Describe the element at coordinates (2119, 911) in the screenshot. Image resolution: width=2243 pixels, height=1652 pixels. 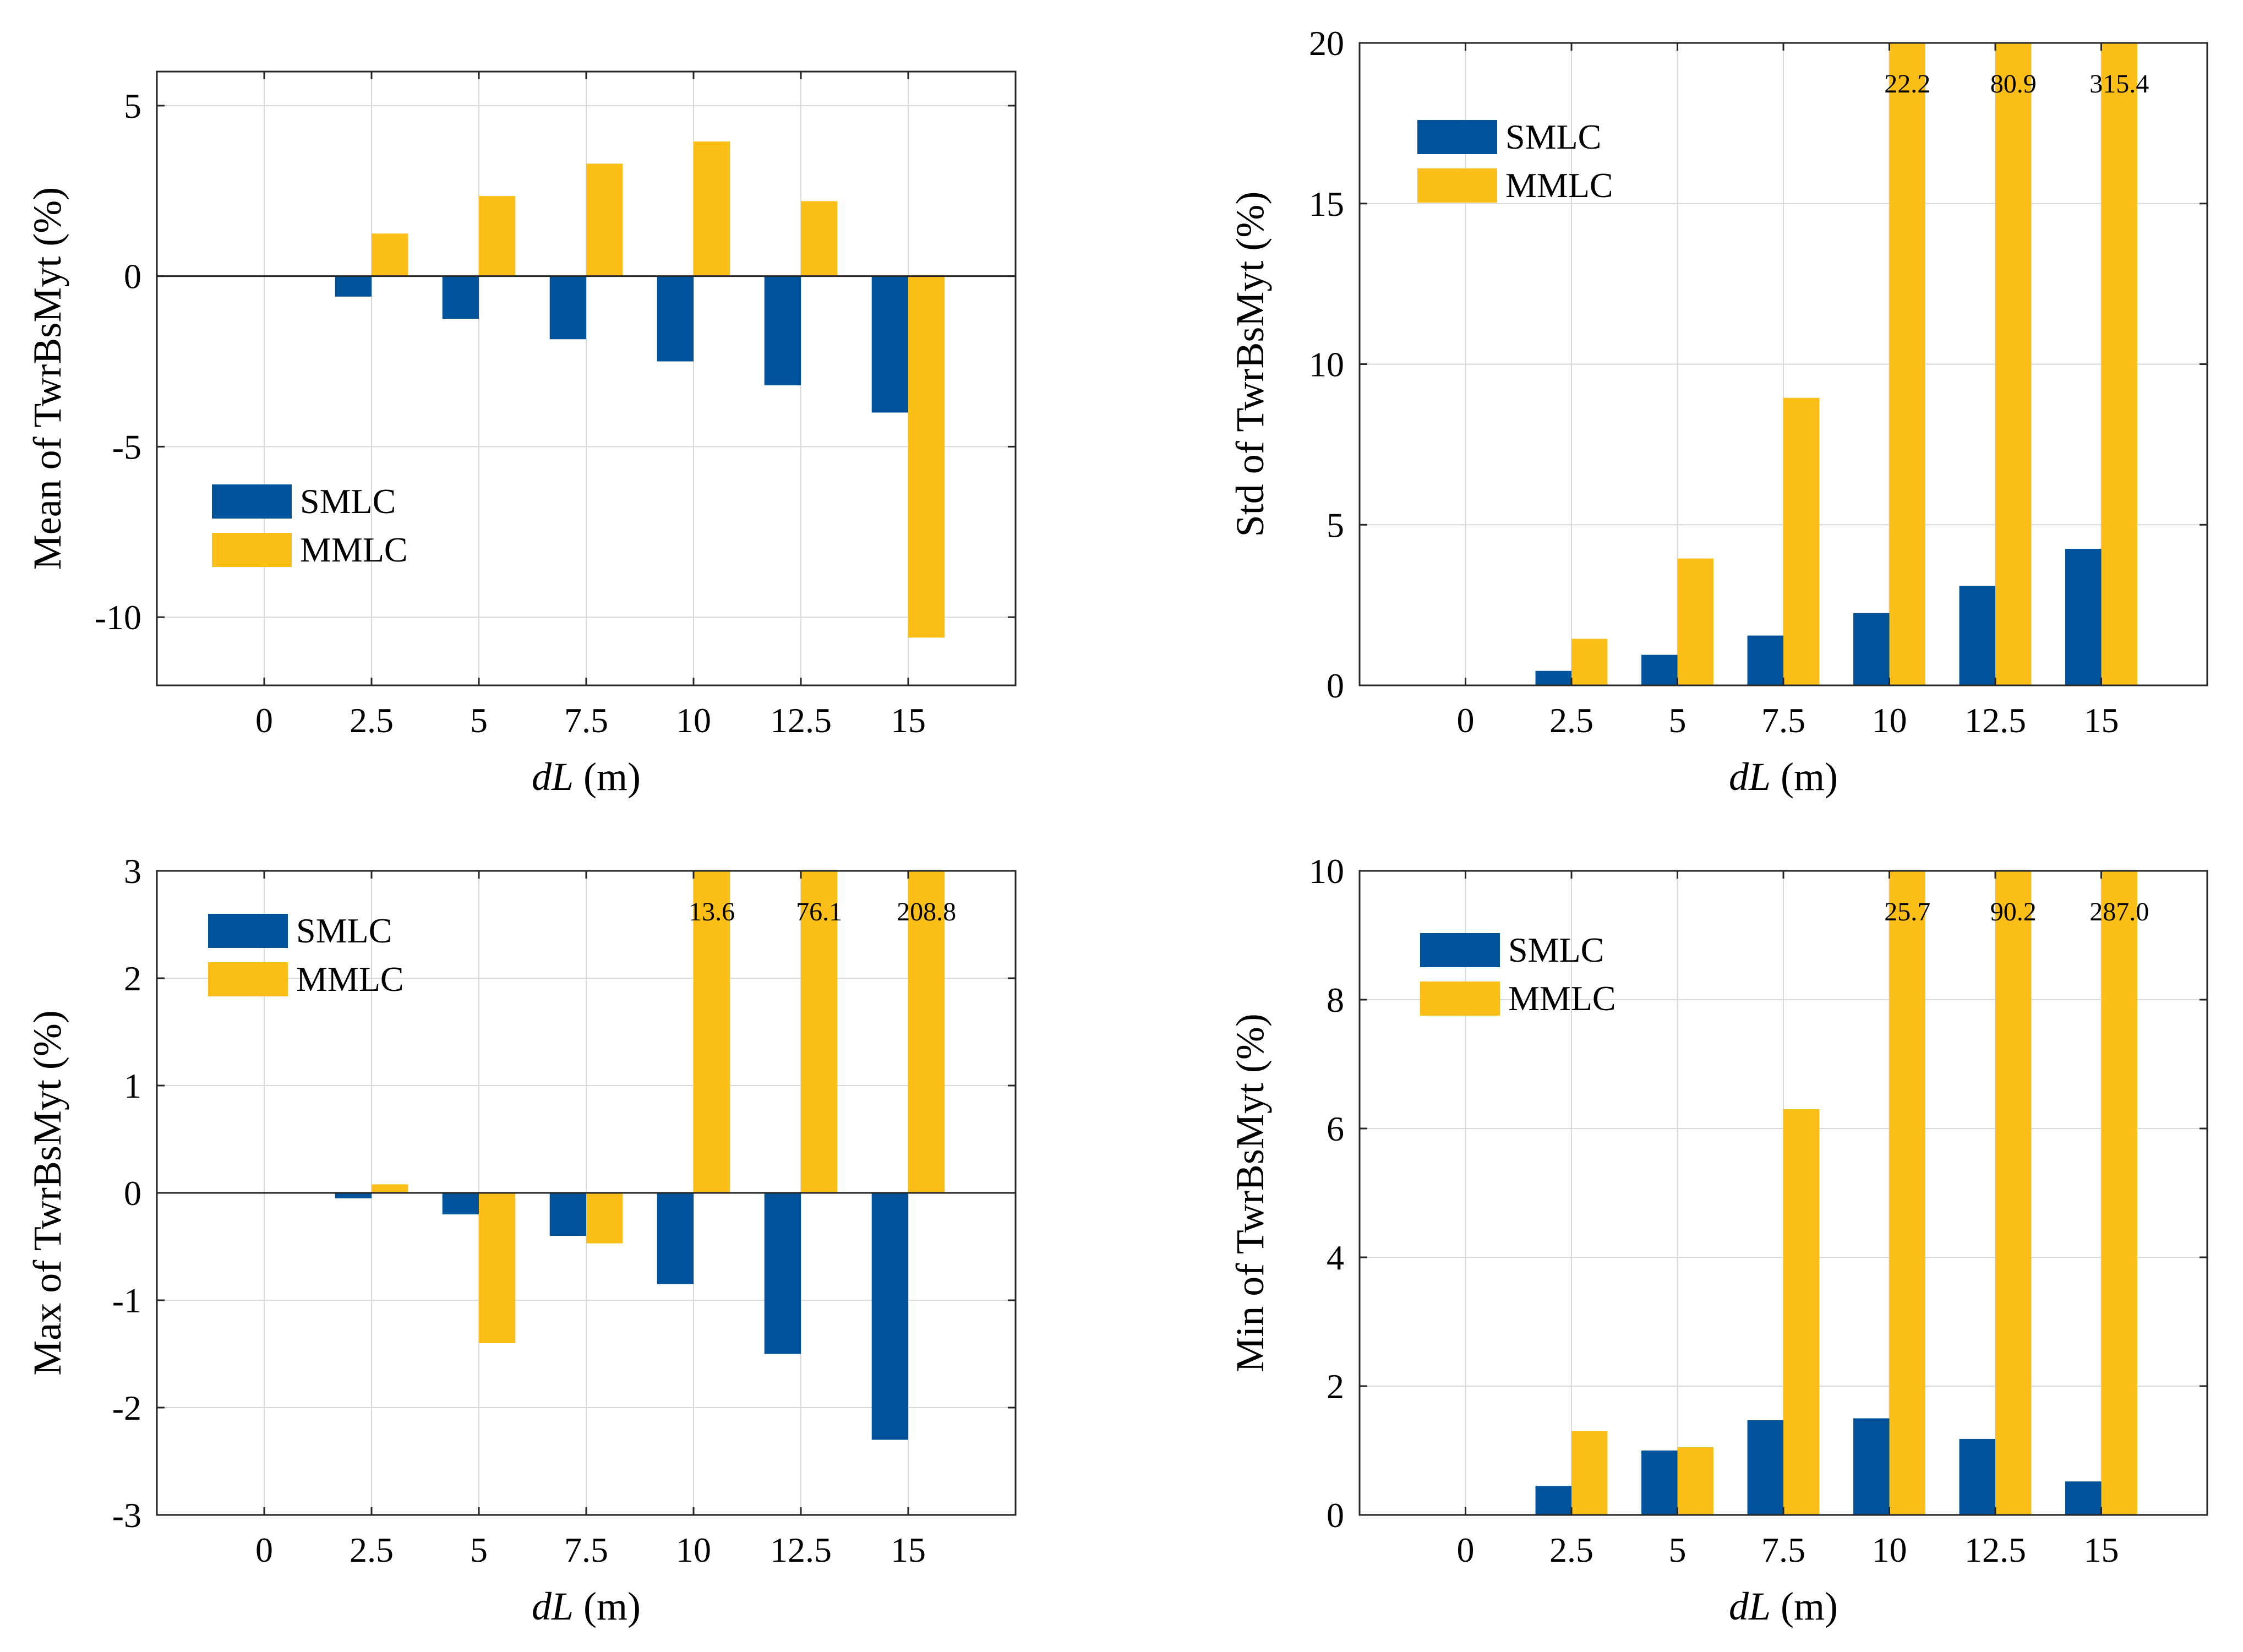
I see `bar-value-label: 287.0` at that location.